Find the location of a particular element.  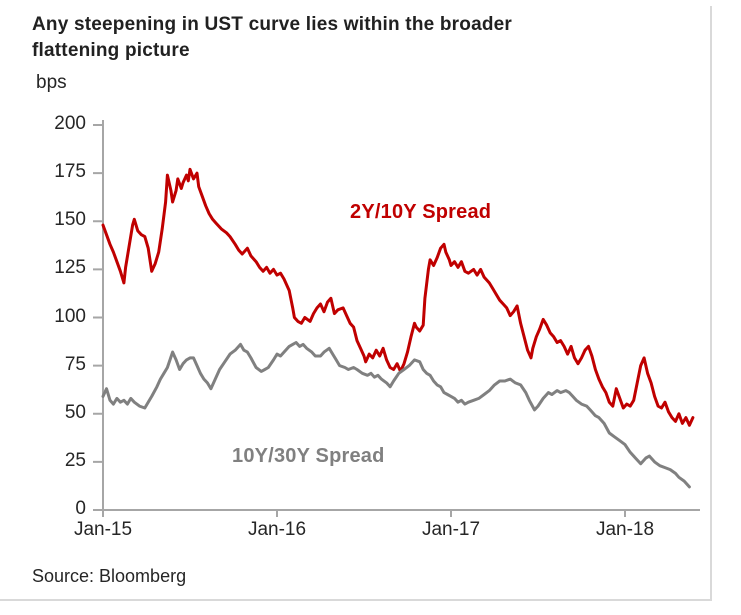

x-axis-tick-label: Jan-16 is located at coordinates (277, 529).